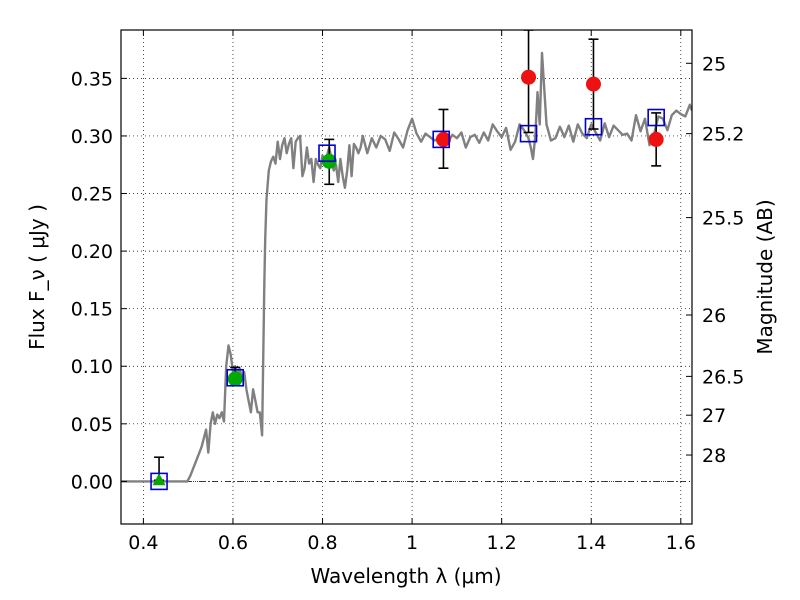 This screenshot has height=600, width=800. I want to click on y-axis-title: Flux F_ν ( μJy ), so click(37, 277).